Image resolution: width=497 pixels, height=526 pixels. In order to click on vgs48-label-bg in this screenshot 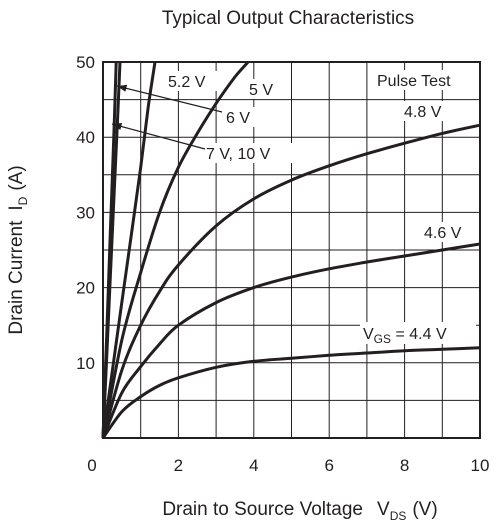, I will do `click(428, 111)`.